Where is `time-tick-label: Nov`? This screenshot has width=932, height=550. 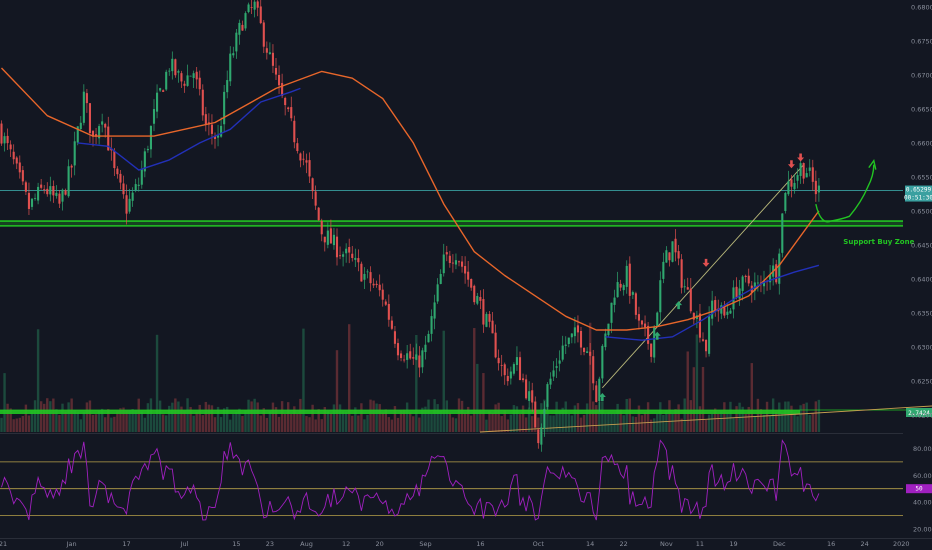 time-tick-label: Nov is located at coordinates (666, 544).